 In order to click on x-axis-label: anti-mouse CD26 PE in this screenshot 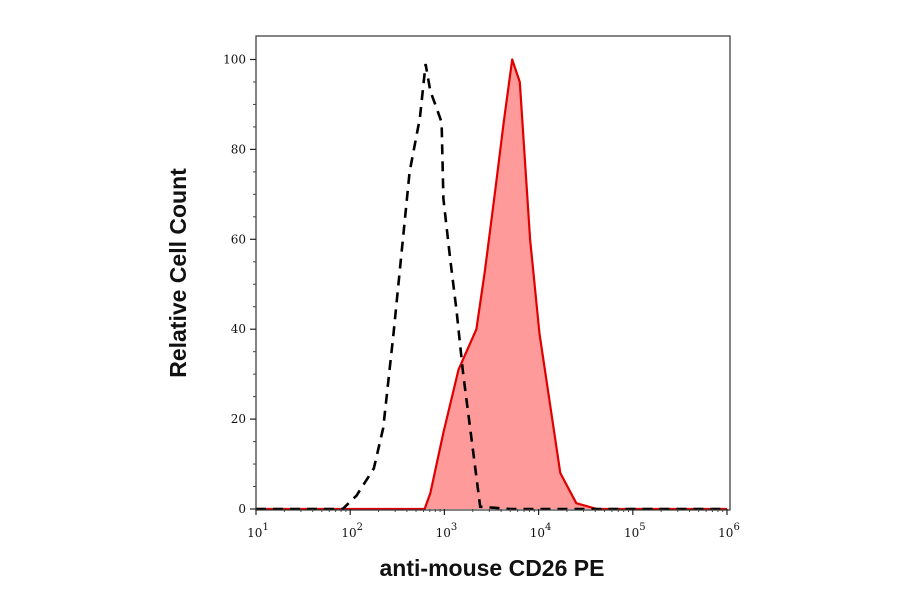, I will do `click(492, 568)`.